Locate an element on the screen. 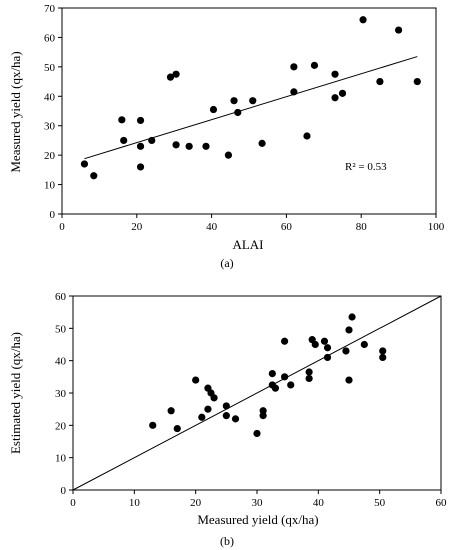  x-axis-title-b: Measured yield (qx/ha) is located at coordinates (257, 519).